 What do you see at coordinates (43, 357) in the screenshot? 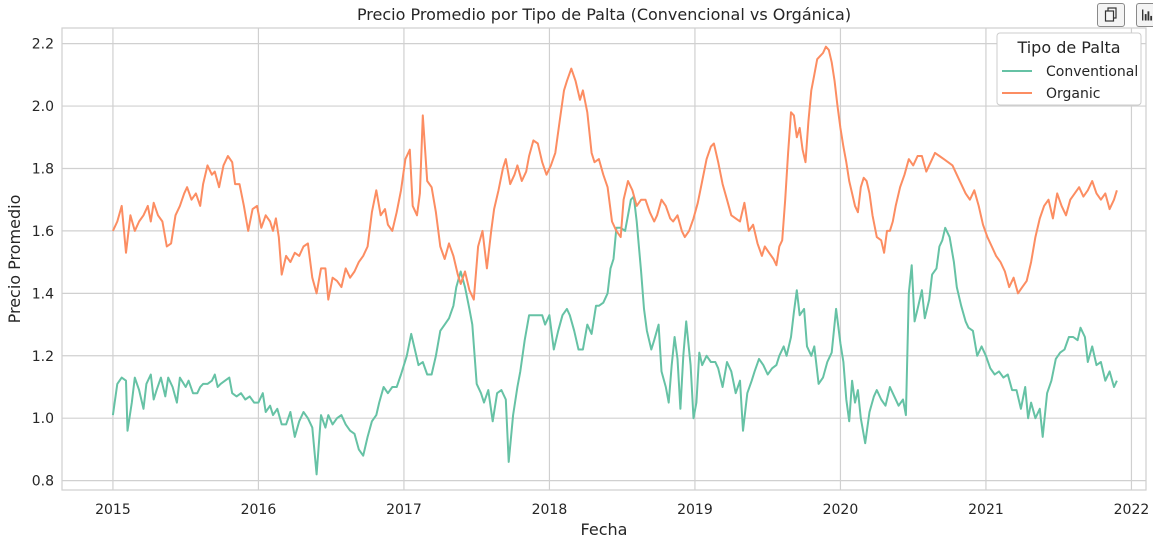
I see `y-tick-label: 1.2` at bounding box center [43, 357].